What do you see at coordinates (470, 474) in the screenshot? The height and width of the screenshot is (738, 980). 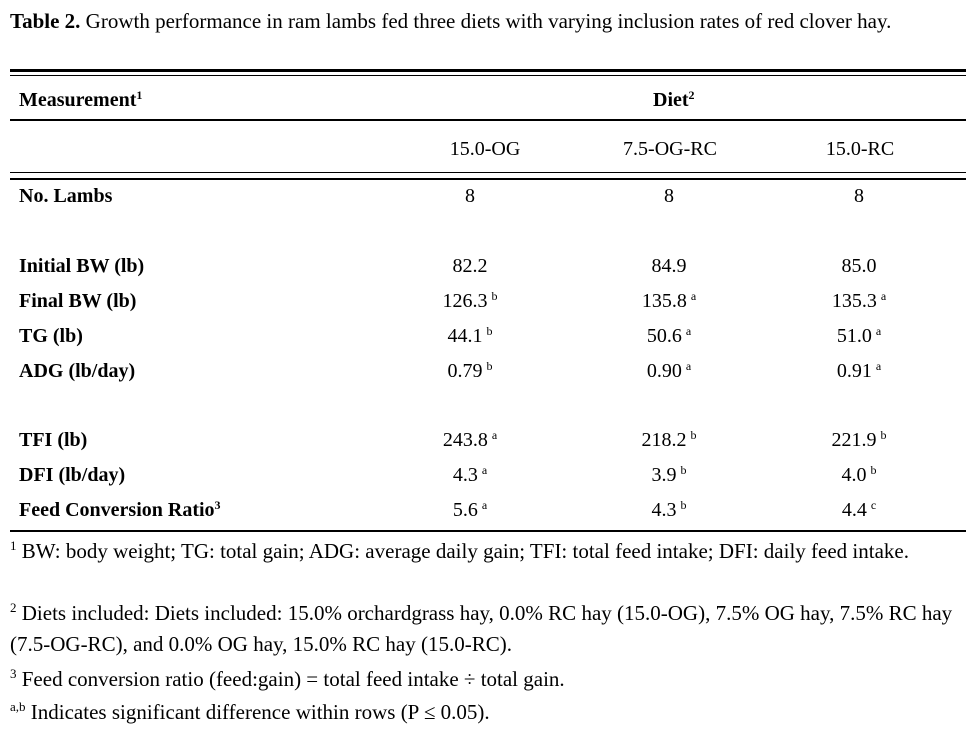 I see `table-cell: 4.3 a` at bounding box center [470, 474].